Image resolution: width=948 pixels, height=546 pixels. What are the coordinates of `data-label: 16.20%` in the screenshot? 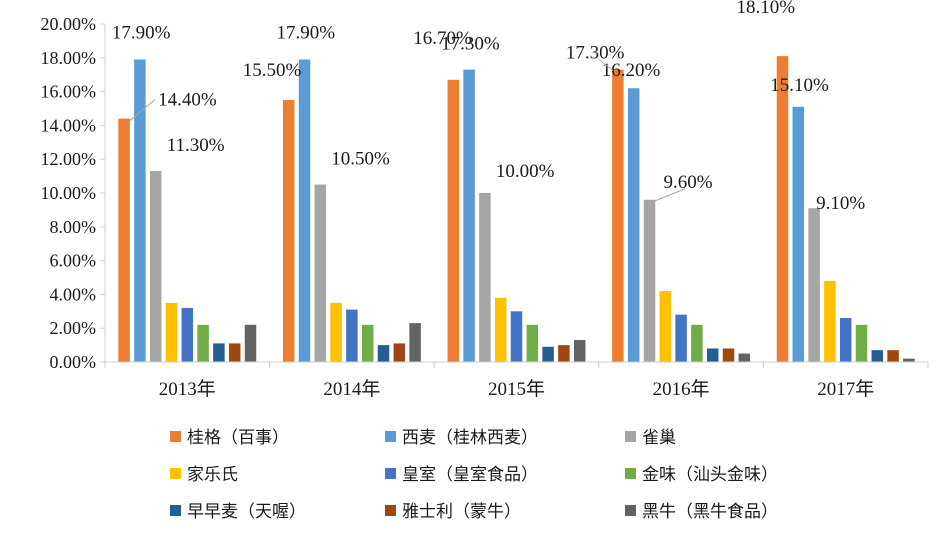 It's located at (631, 70).